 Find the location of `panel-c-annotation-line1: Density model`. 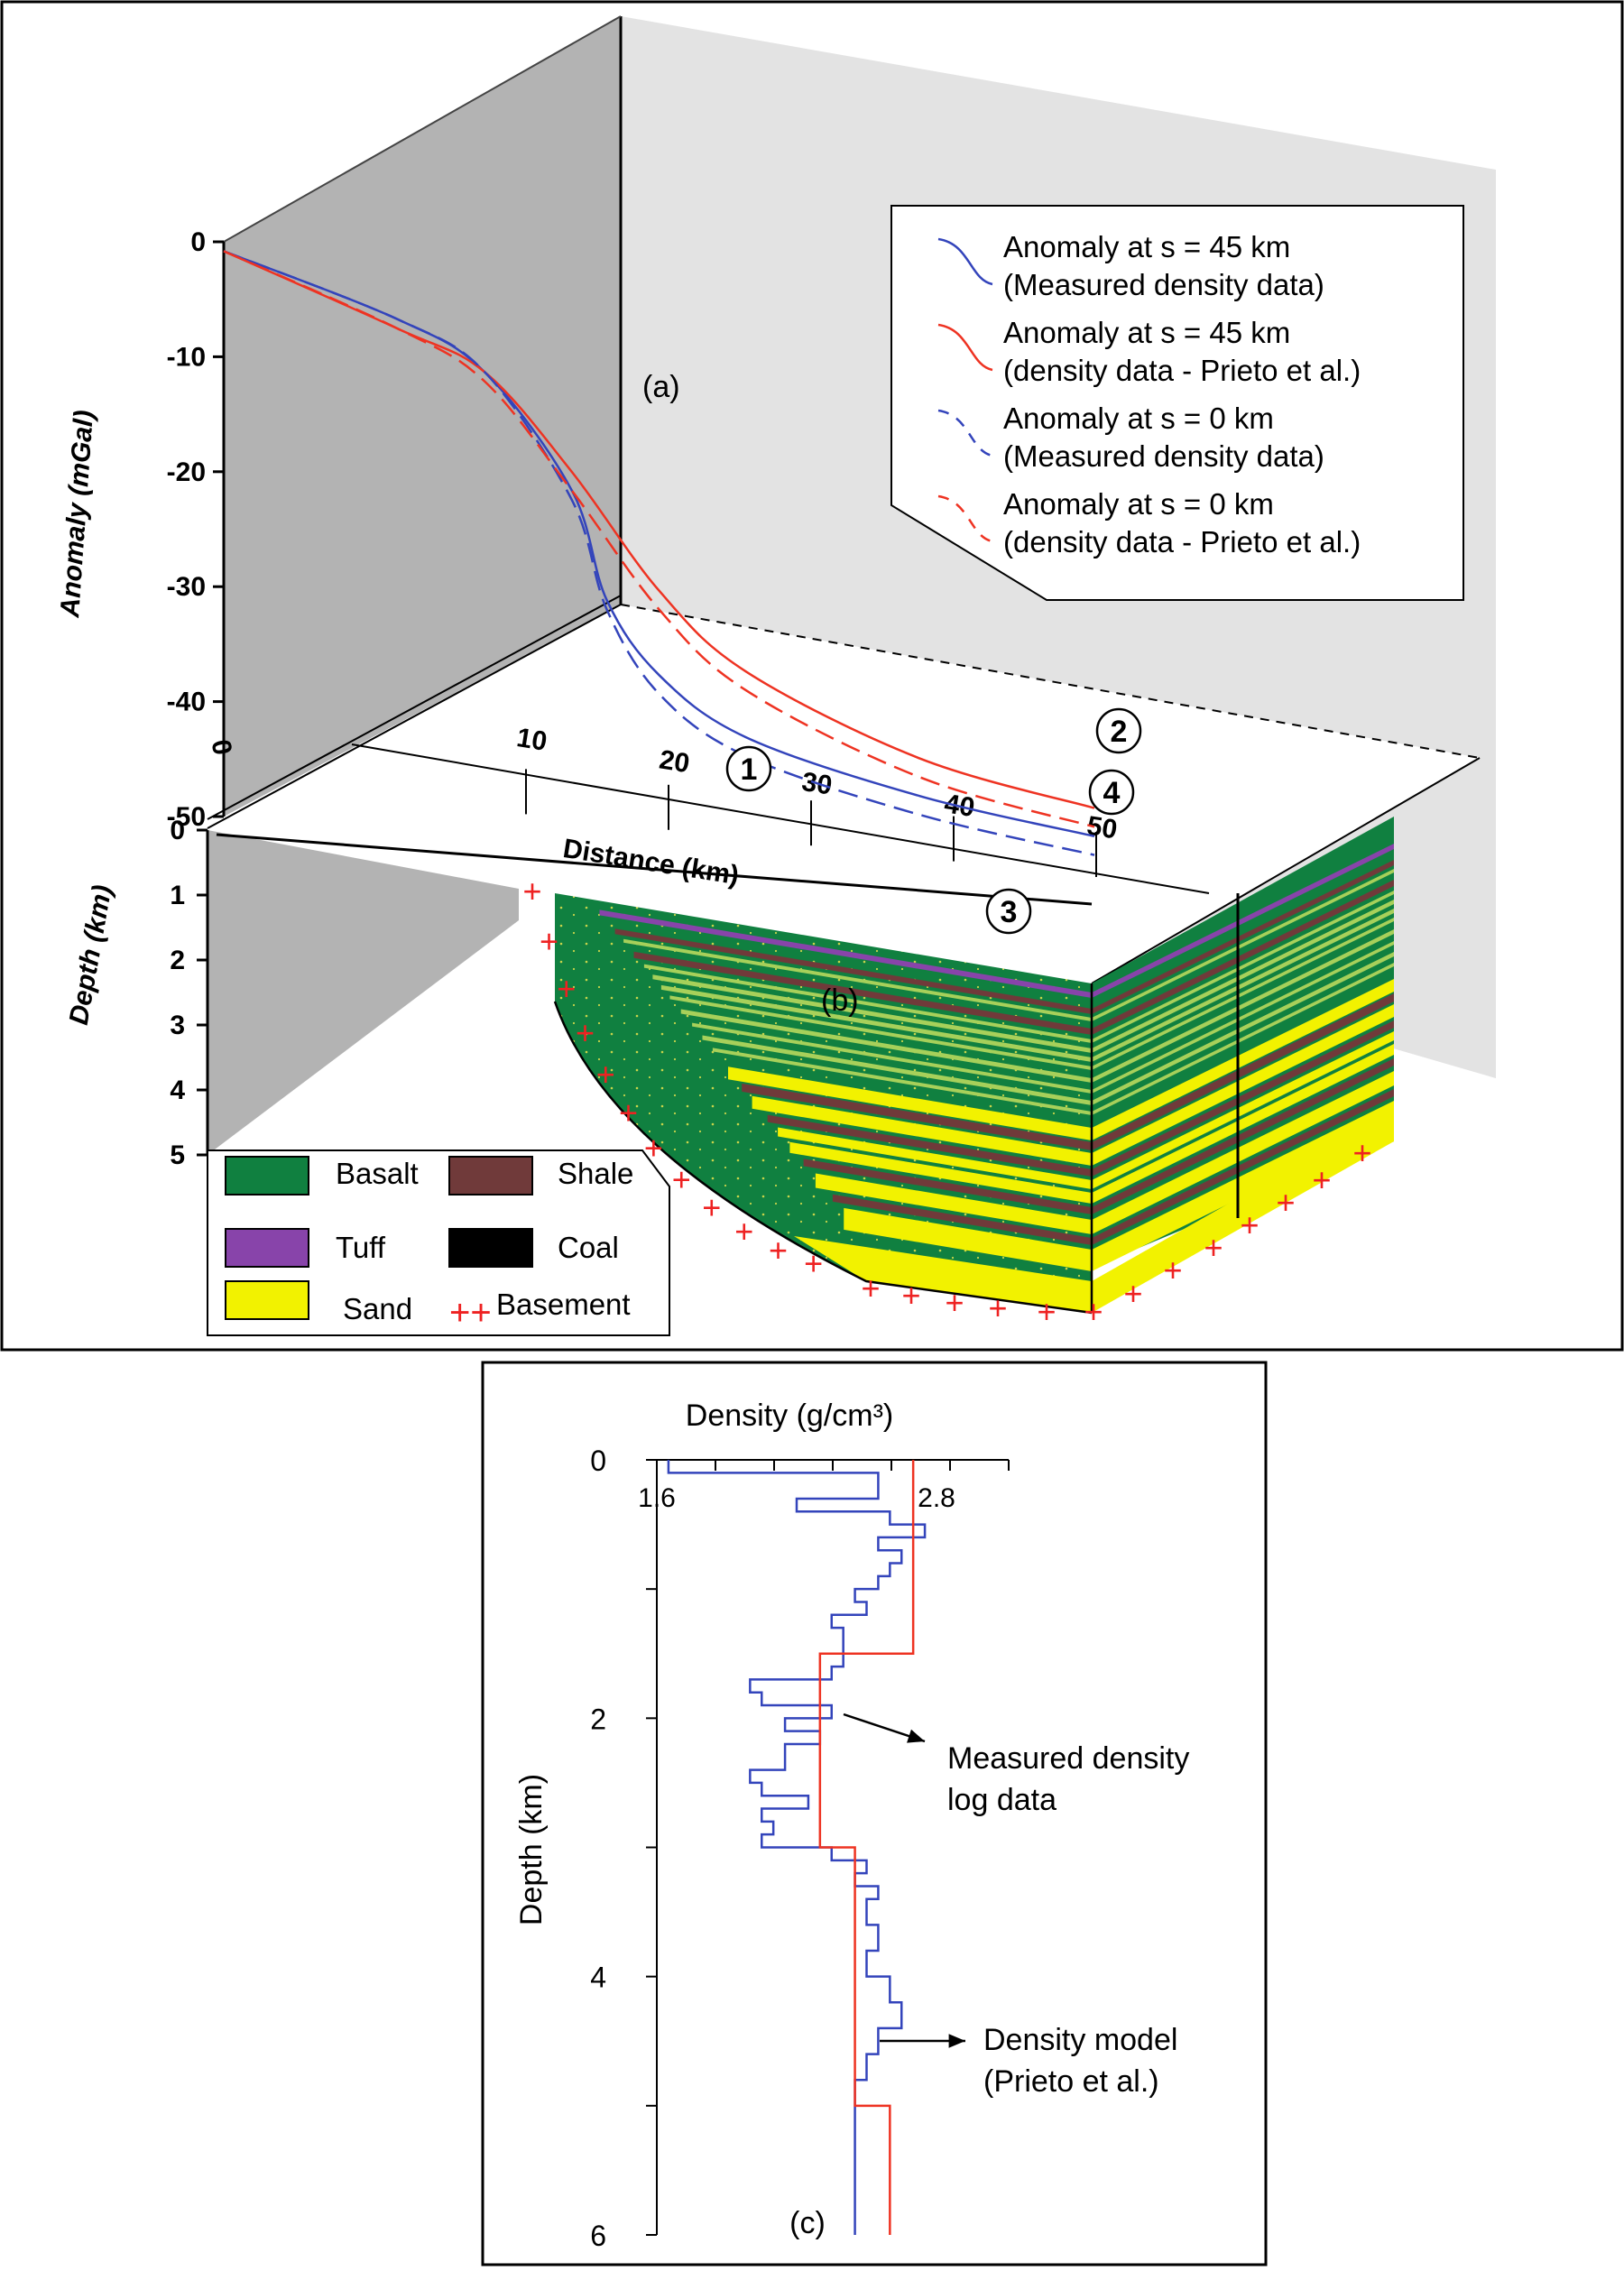

panel-c-annotation-line1: Density model is located at coordinates (1080, 2040).